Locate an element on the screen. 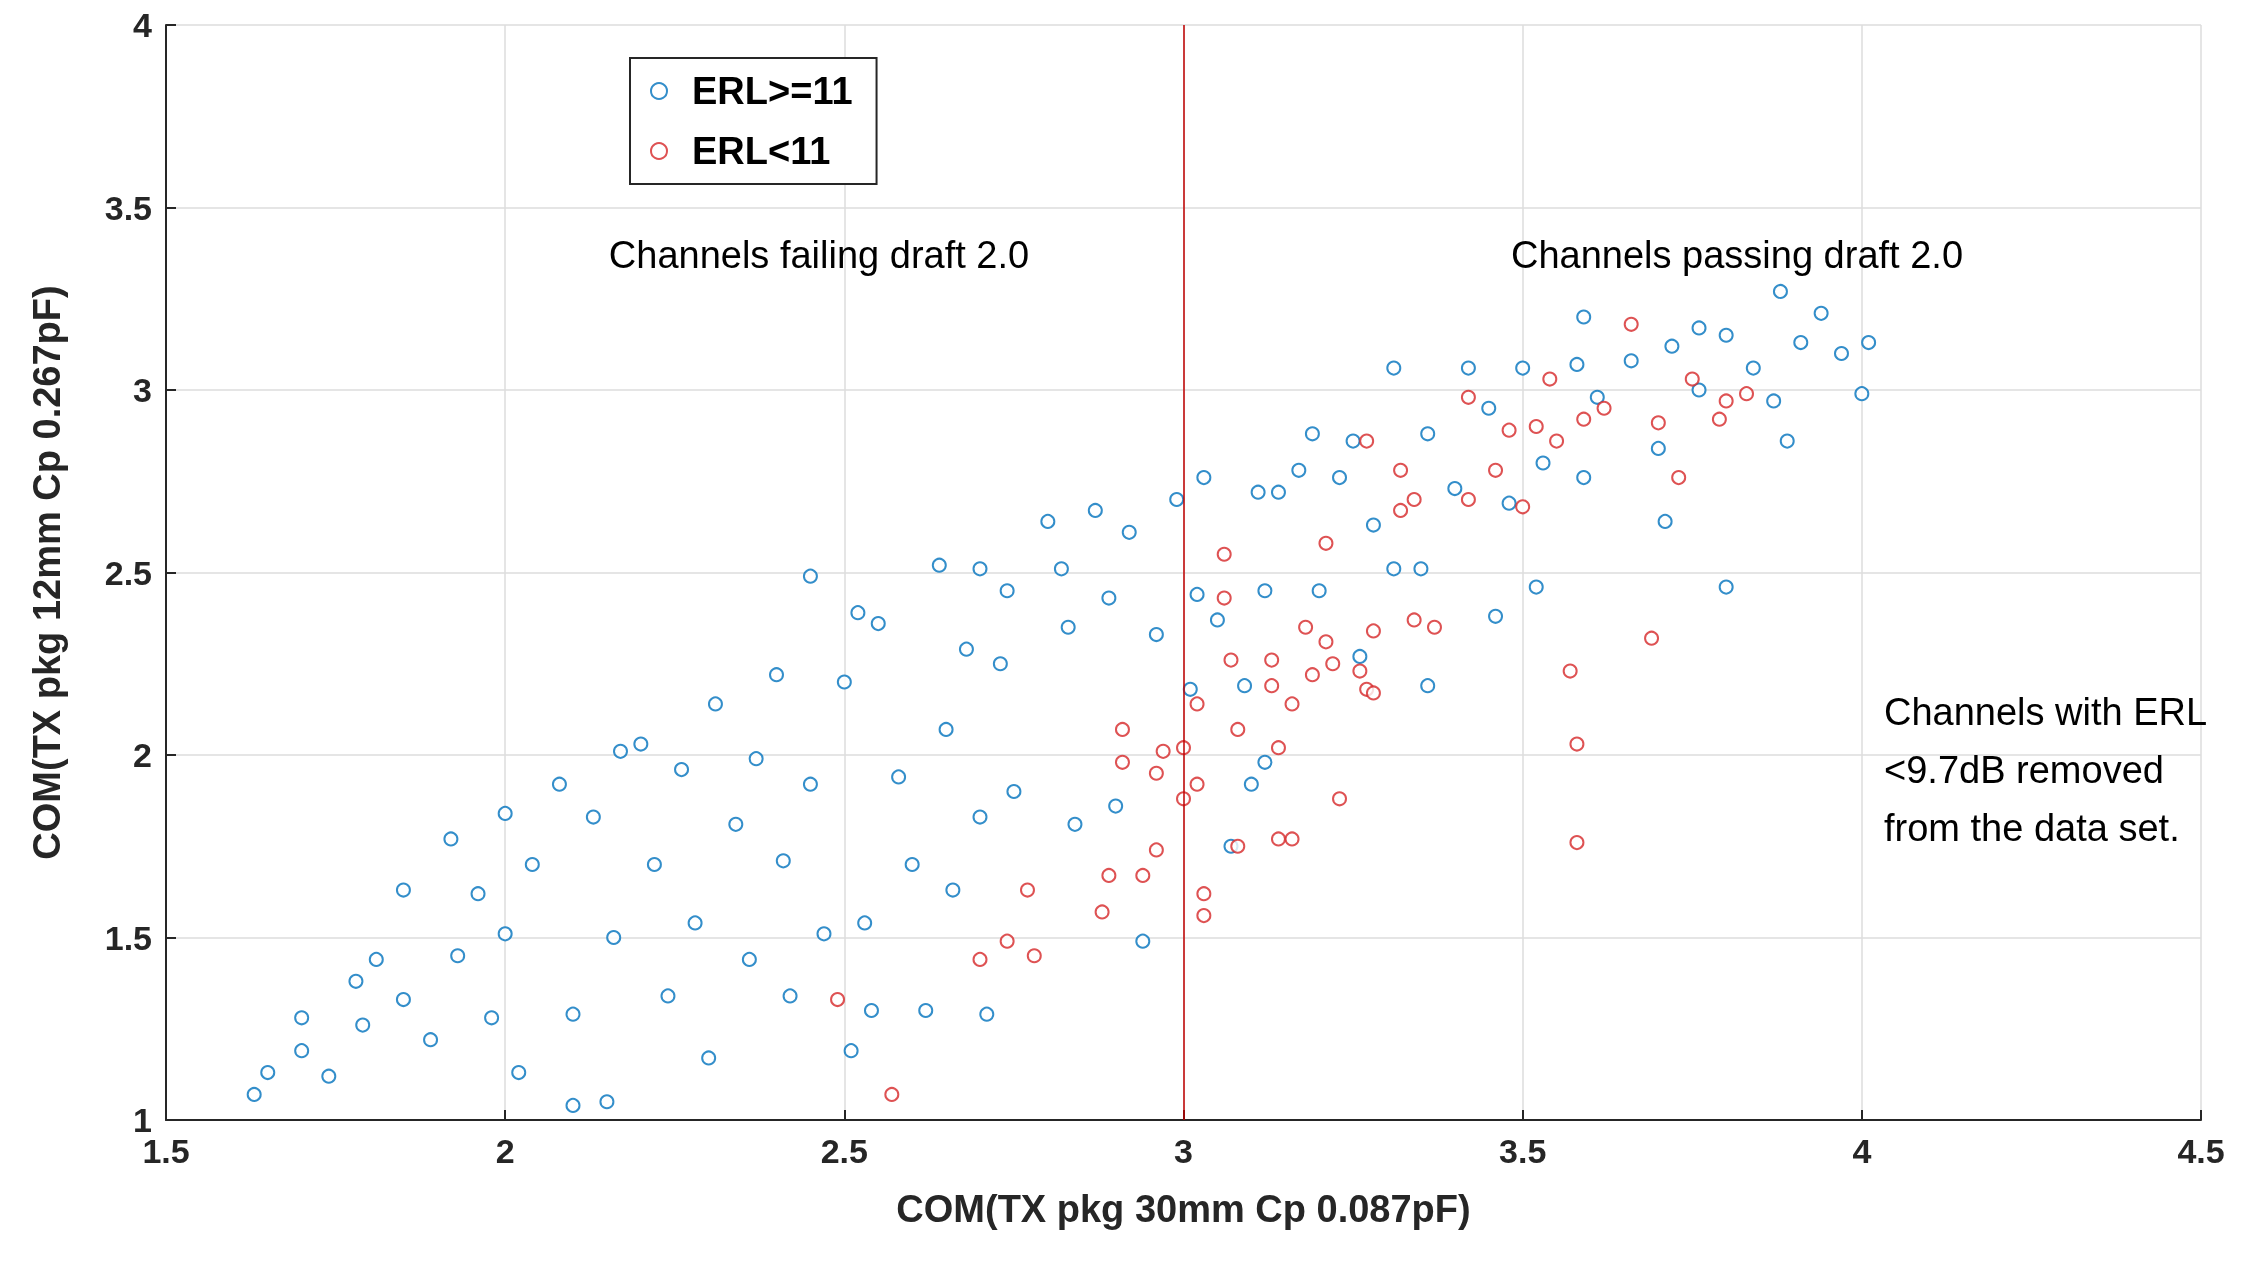 The width and height of the screenshot is (2260, 1268). y-axis-title: COM(TX pkg 12mm Cp 0.267pF) is located at coordinates (47, 572).